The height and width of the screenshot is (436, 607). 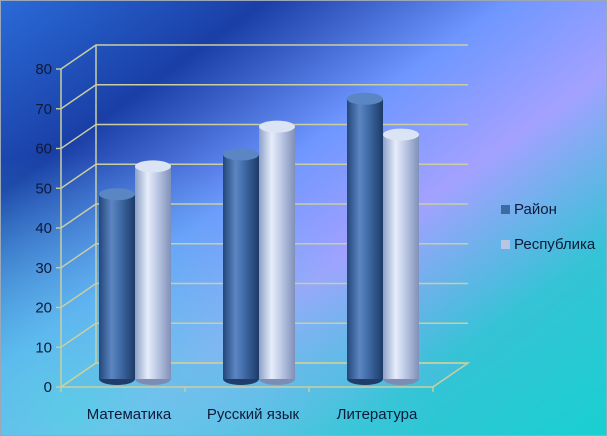 What do you see at coordinates (43, 347) in the screenshot?
I see `y-tick-label: 10` at bounding box center [43, 347].